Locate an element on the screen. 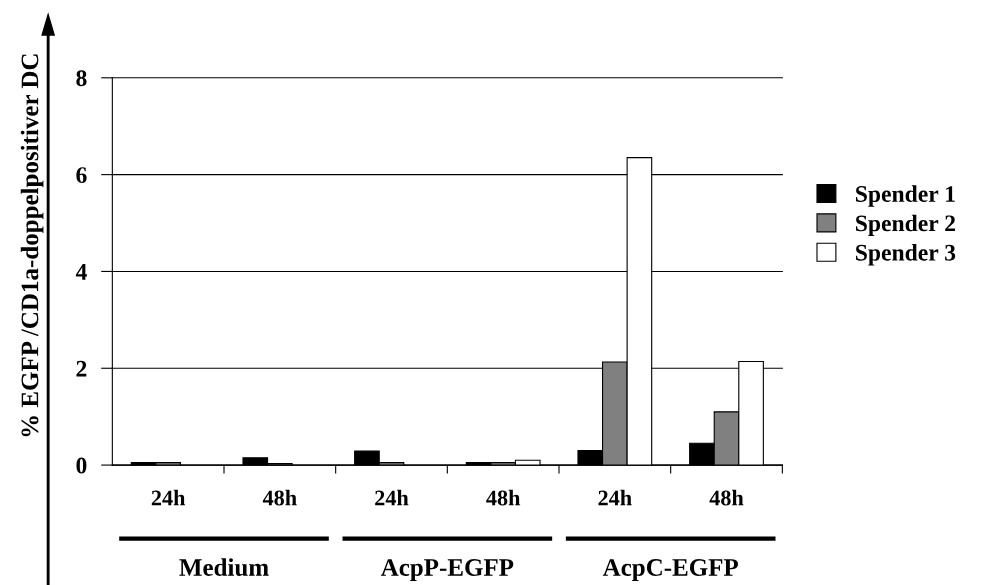  y-tick-label: 8 is located at coordinates (81, 78).